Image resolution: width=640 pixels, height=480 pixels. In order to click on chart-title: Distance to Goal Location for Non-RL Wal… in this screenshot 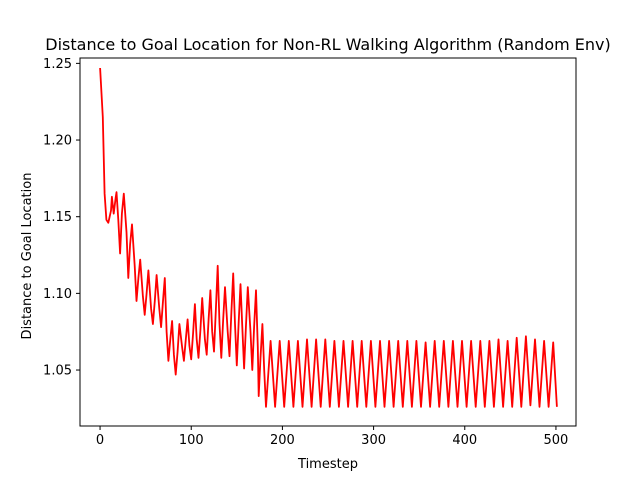, I will do `click(327, 44)`.